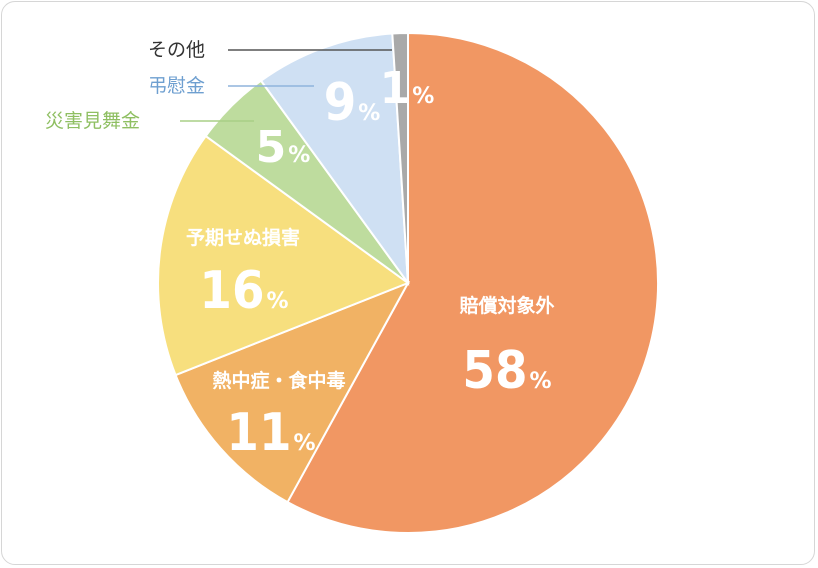  What do you see at coordinates (176, 50) in the screenshot?
I see `label-other: その他` at bounding box center [176, 50].